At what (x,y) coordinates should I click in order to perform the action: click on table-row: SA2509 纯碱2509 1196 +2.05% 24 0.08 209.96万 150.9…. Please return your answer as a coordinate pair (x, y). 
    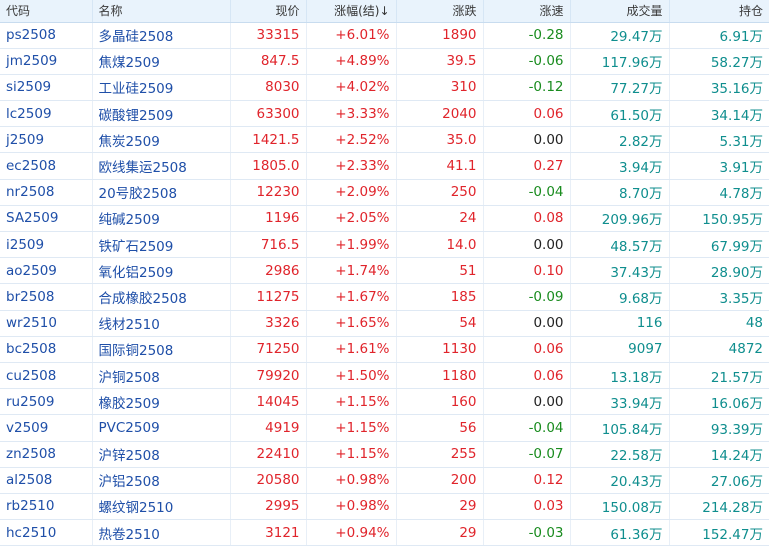
    Looking at the image, I should click on (384, 219).